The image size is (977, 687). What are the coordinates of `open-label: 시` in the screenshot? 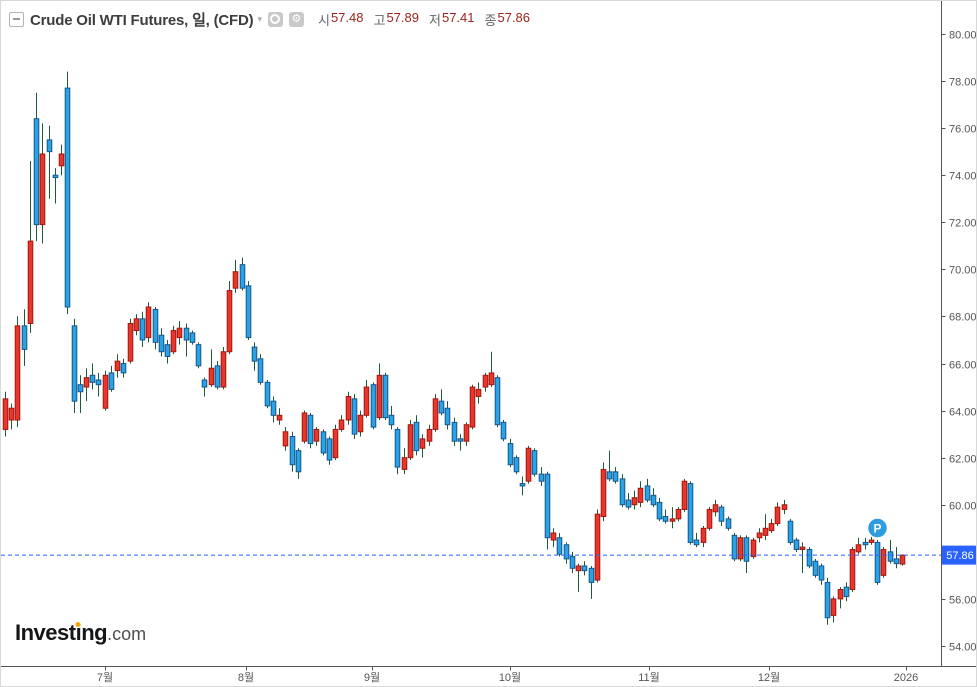 It's located at (323, 20).